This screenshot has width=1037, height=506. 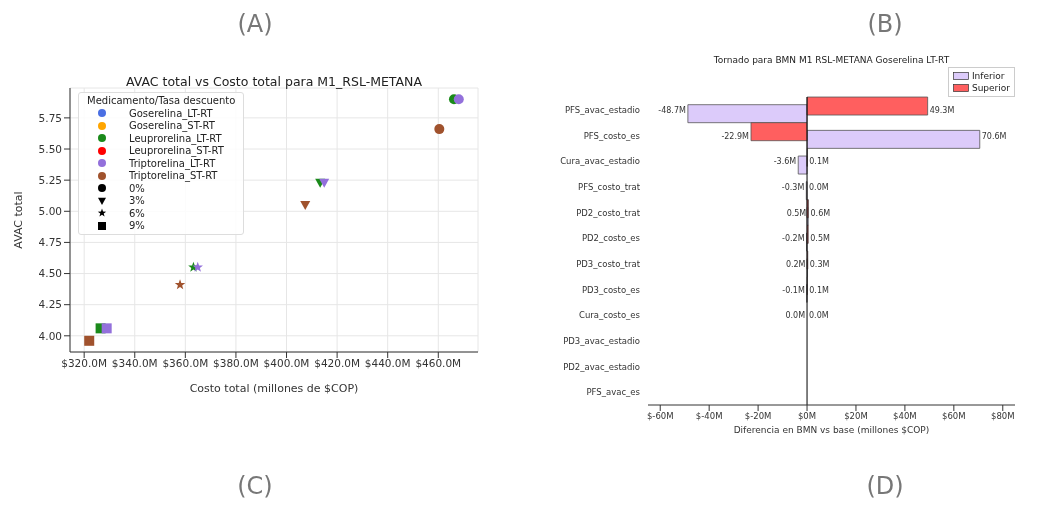 What do you see at coordinates (137, 226) in the screenshot?
I see `legend-label: 9%` at bounding box center [137, 226].